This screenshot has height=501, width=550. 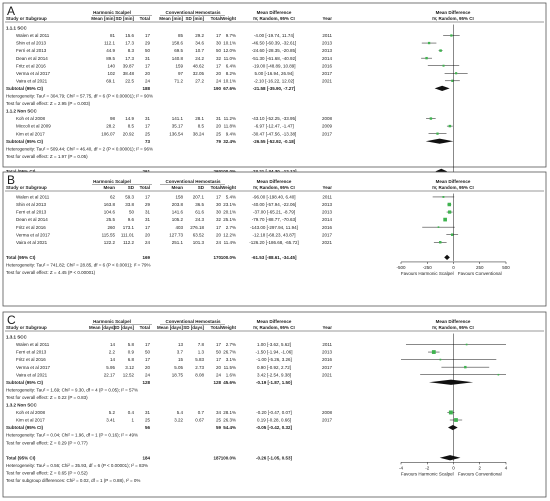 What do you see at coordinates (131, 126) in the screenshot?
I see `study-cell: 8.5` at bounding box center [131, 126].